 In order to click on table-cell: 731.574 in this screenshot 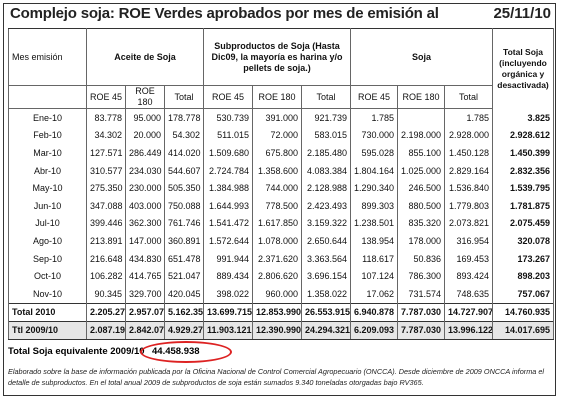, I will do `click(421, 294)`.